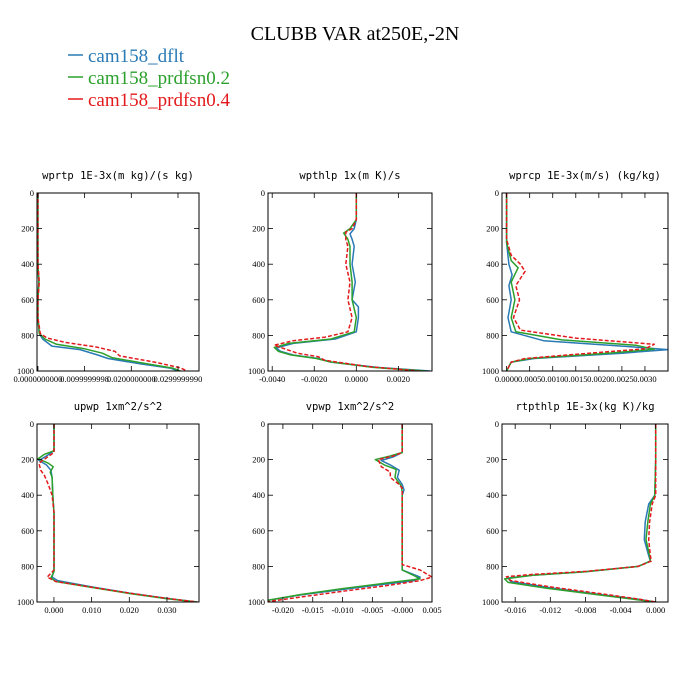 The height and width of the screenshot is (700, 700). Describe the element at coordinates (91, 610) in the screenshot. I see `x-tick-label: 0.010` at that location.